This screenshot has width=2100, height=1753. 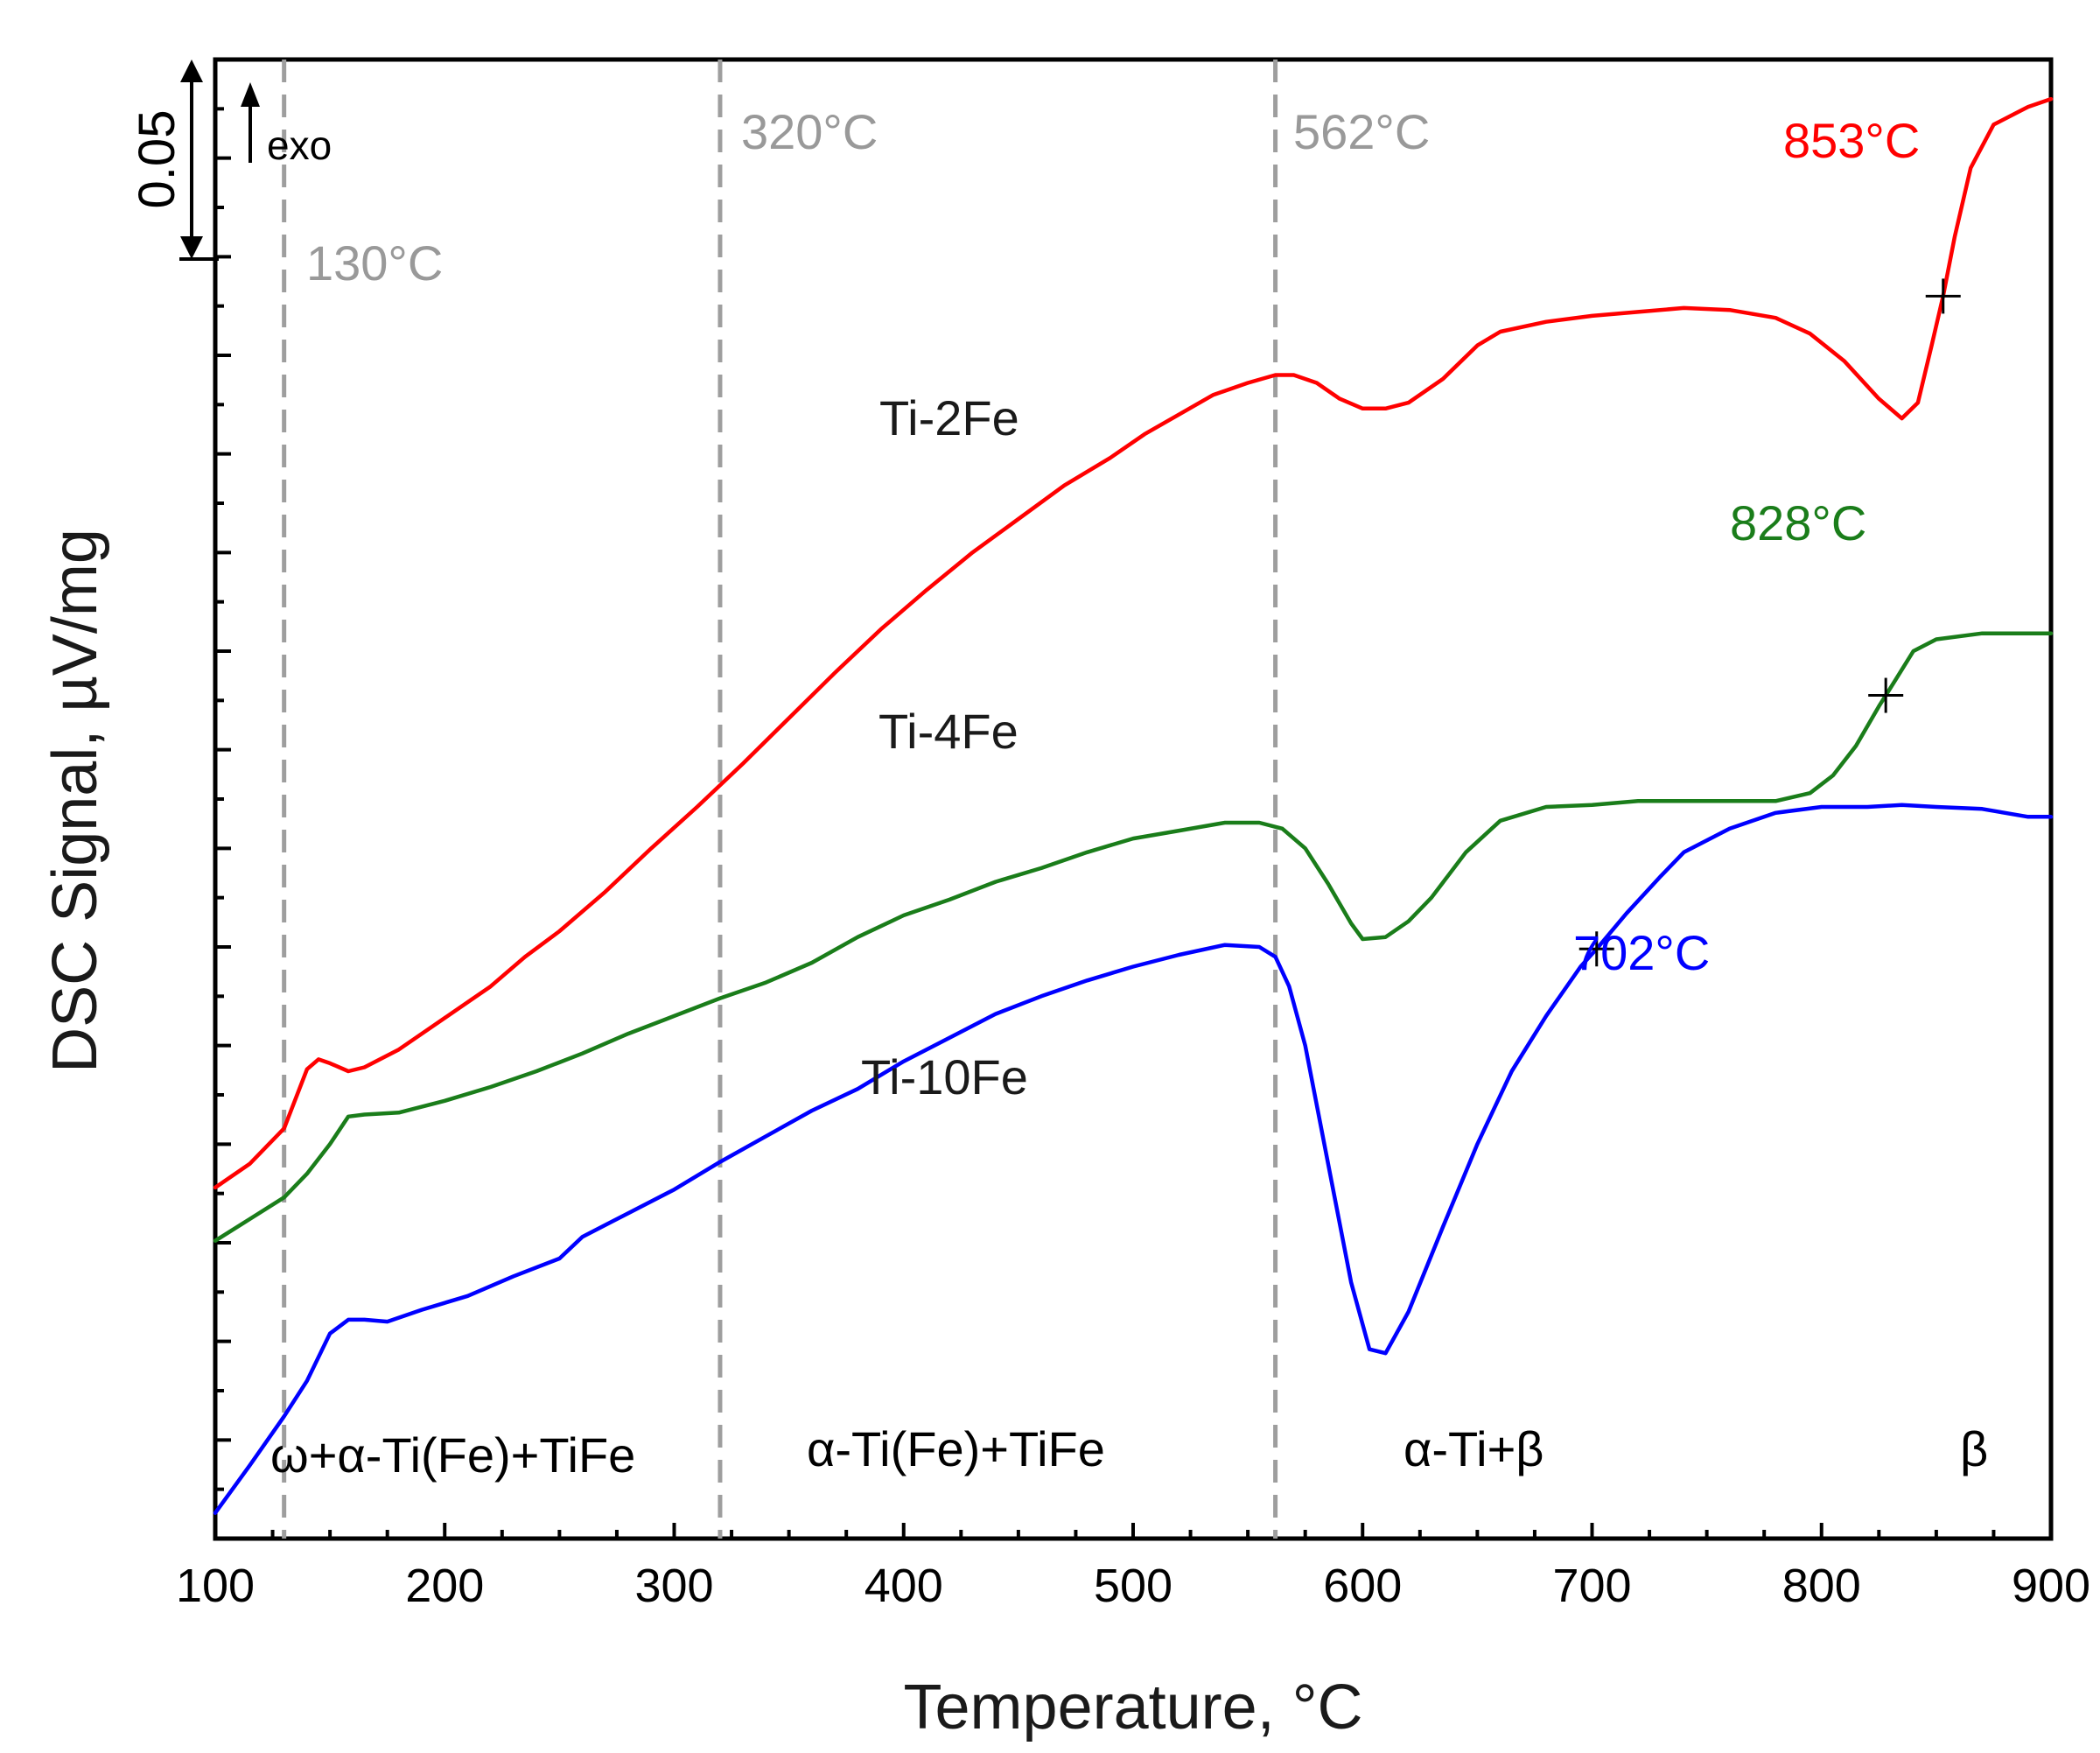 What do you see at coordinates (250, 94) in the screenshot?
I see `exo-arrow-icon` at bounding box center [250, 94].